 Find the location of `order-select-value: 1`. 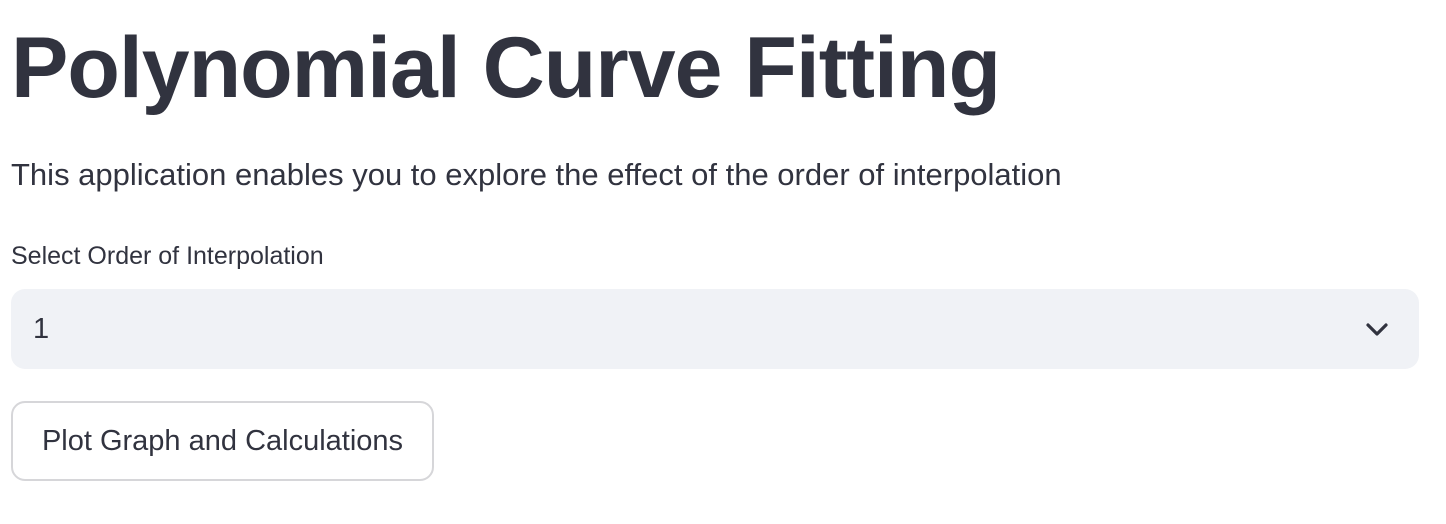

order-select-value: 1 is located at coordinates (41, 329).